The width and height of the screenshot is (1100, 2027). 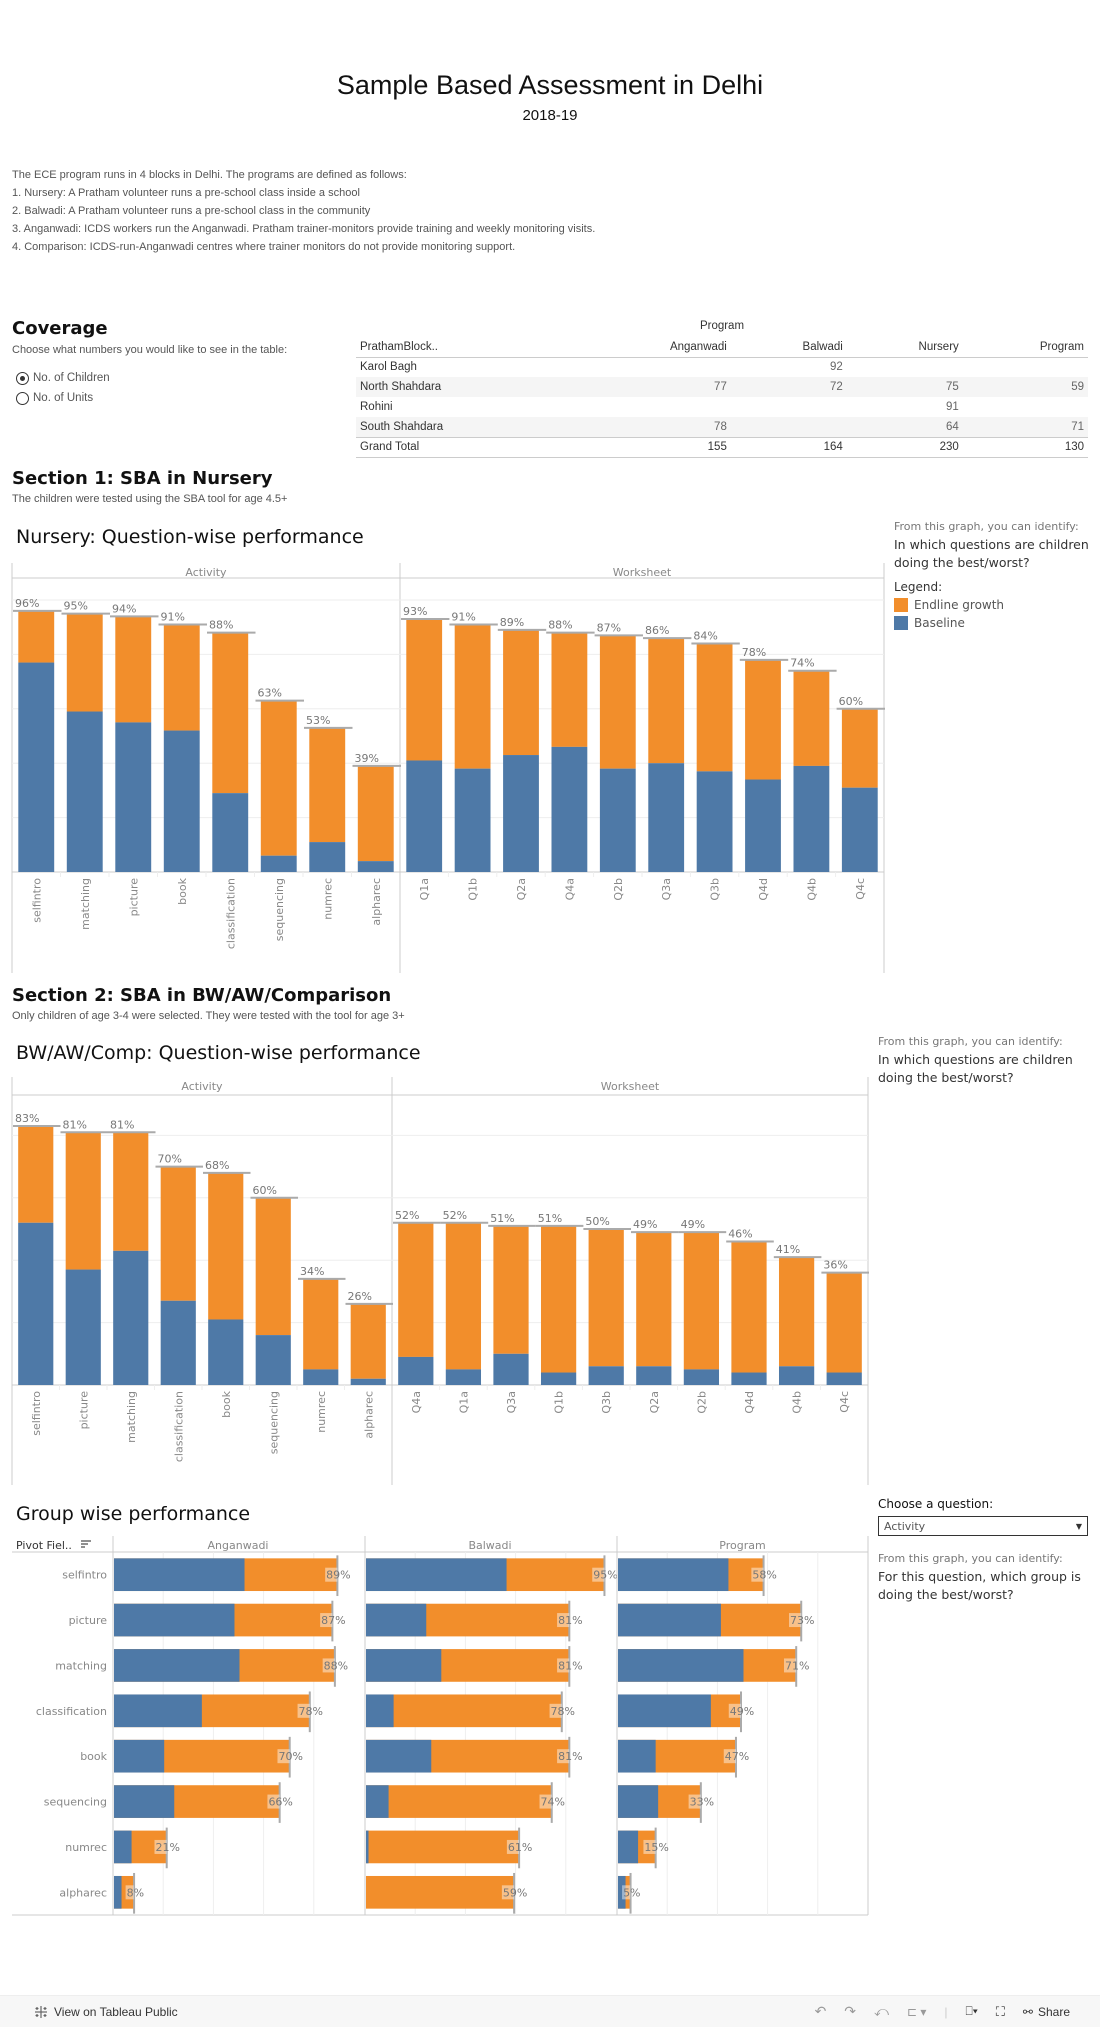 What do you see at coordinates (465, 347) in the screenshot?
I see `column-header: PrathamBlock..` at bounding box center [465, 347].